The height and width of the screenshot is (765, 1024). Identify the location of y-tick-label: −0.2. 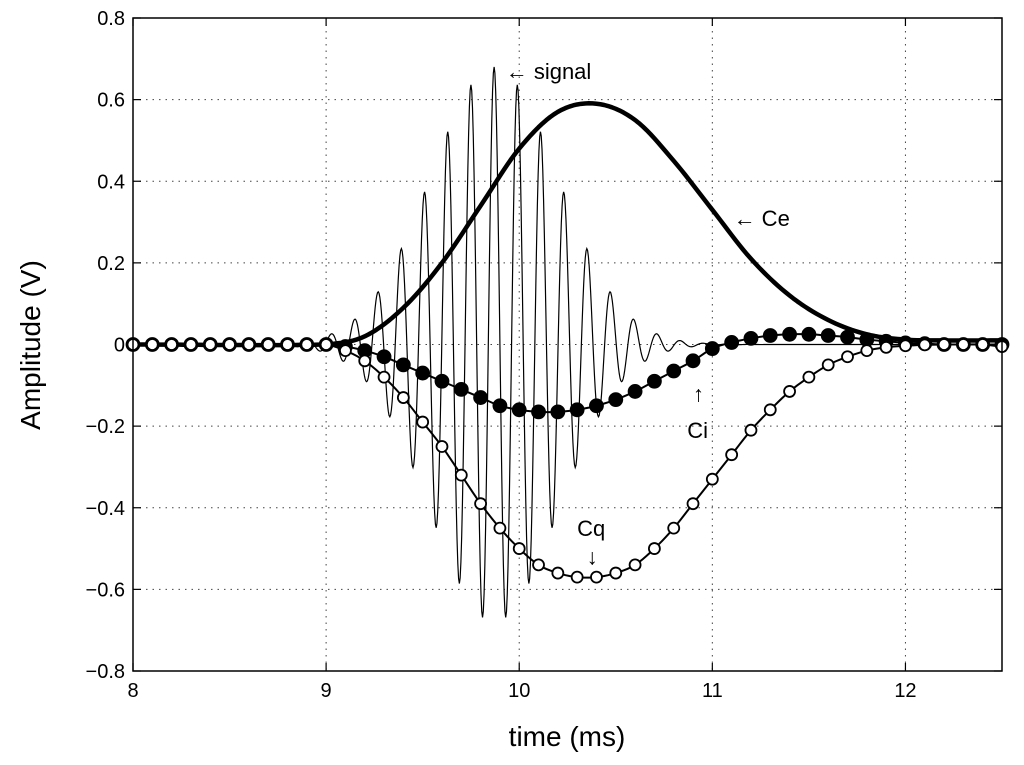
(105, 427).